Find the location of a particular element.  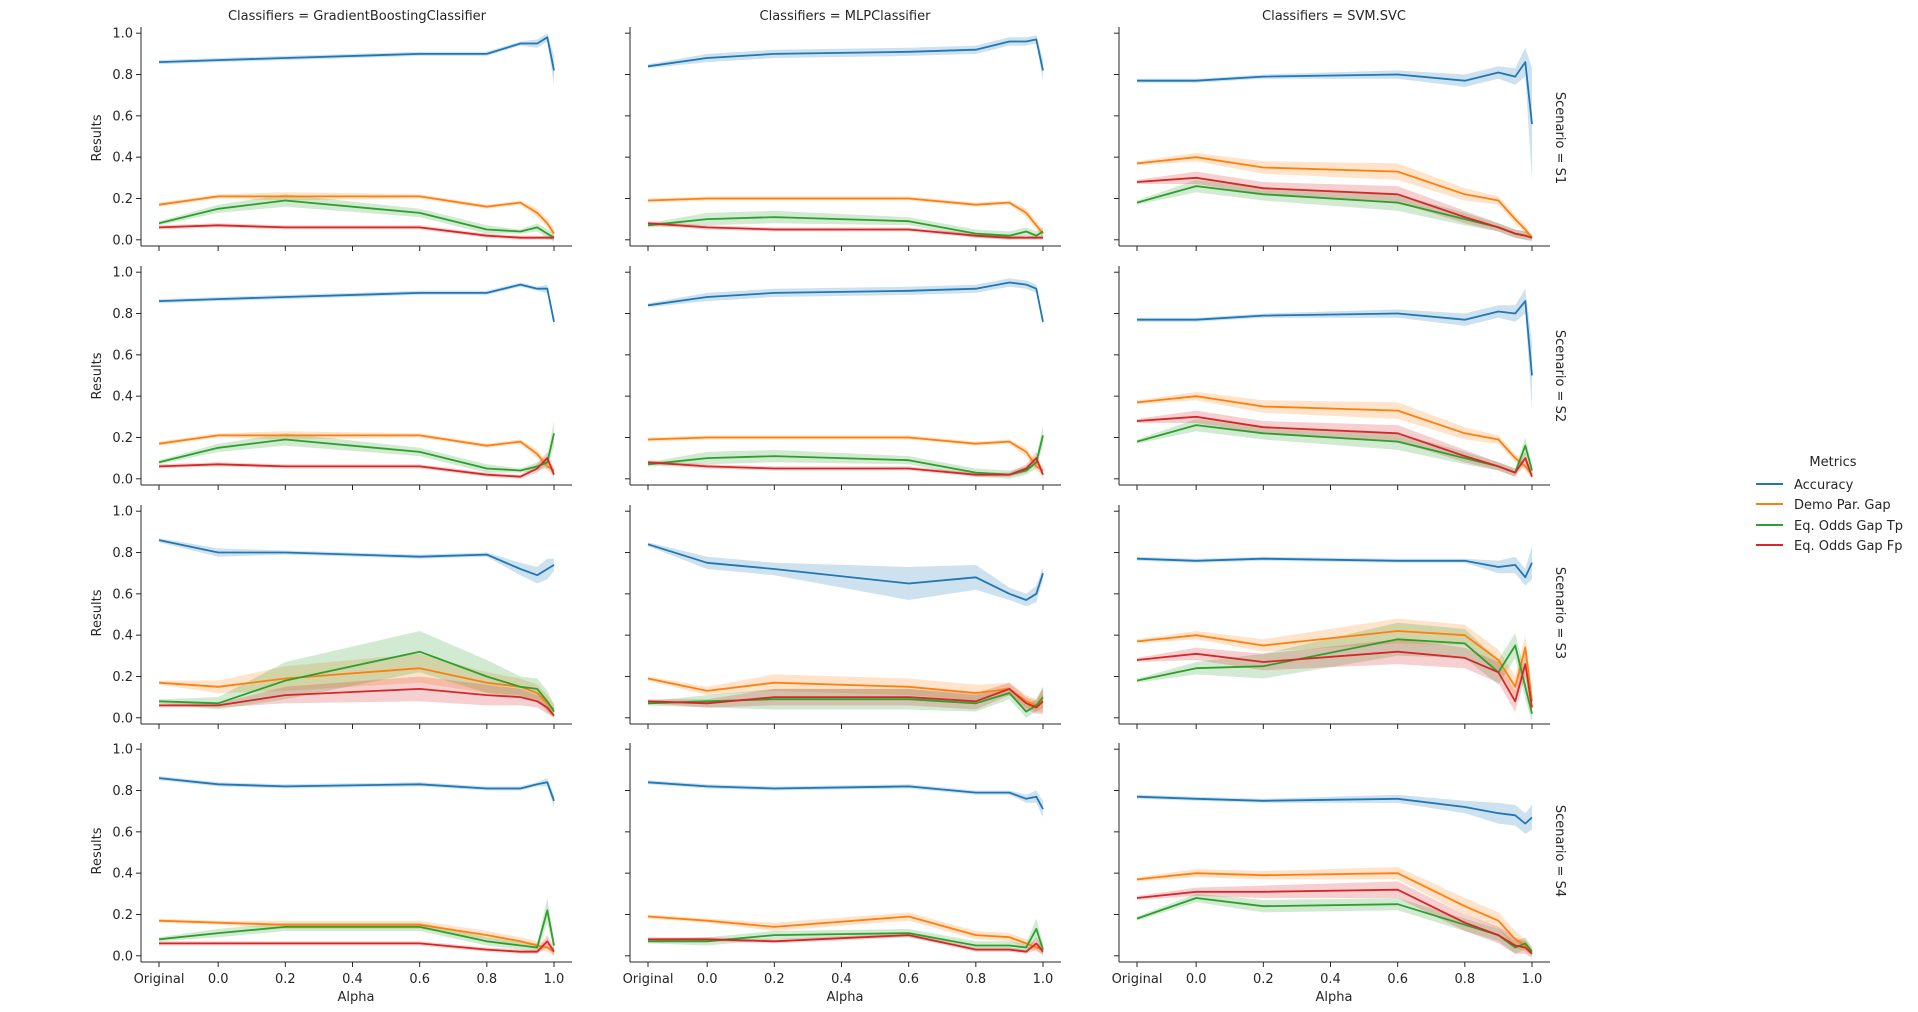

legend-label-eq-odds-gap-tp: Eq. Odds Gap Tp is located at coordinates (1848, 526).